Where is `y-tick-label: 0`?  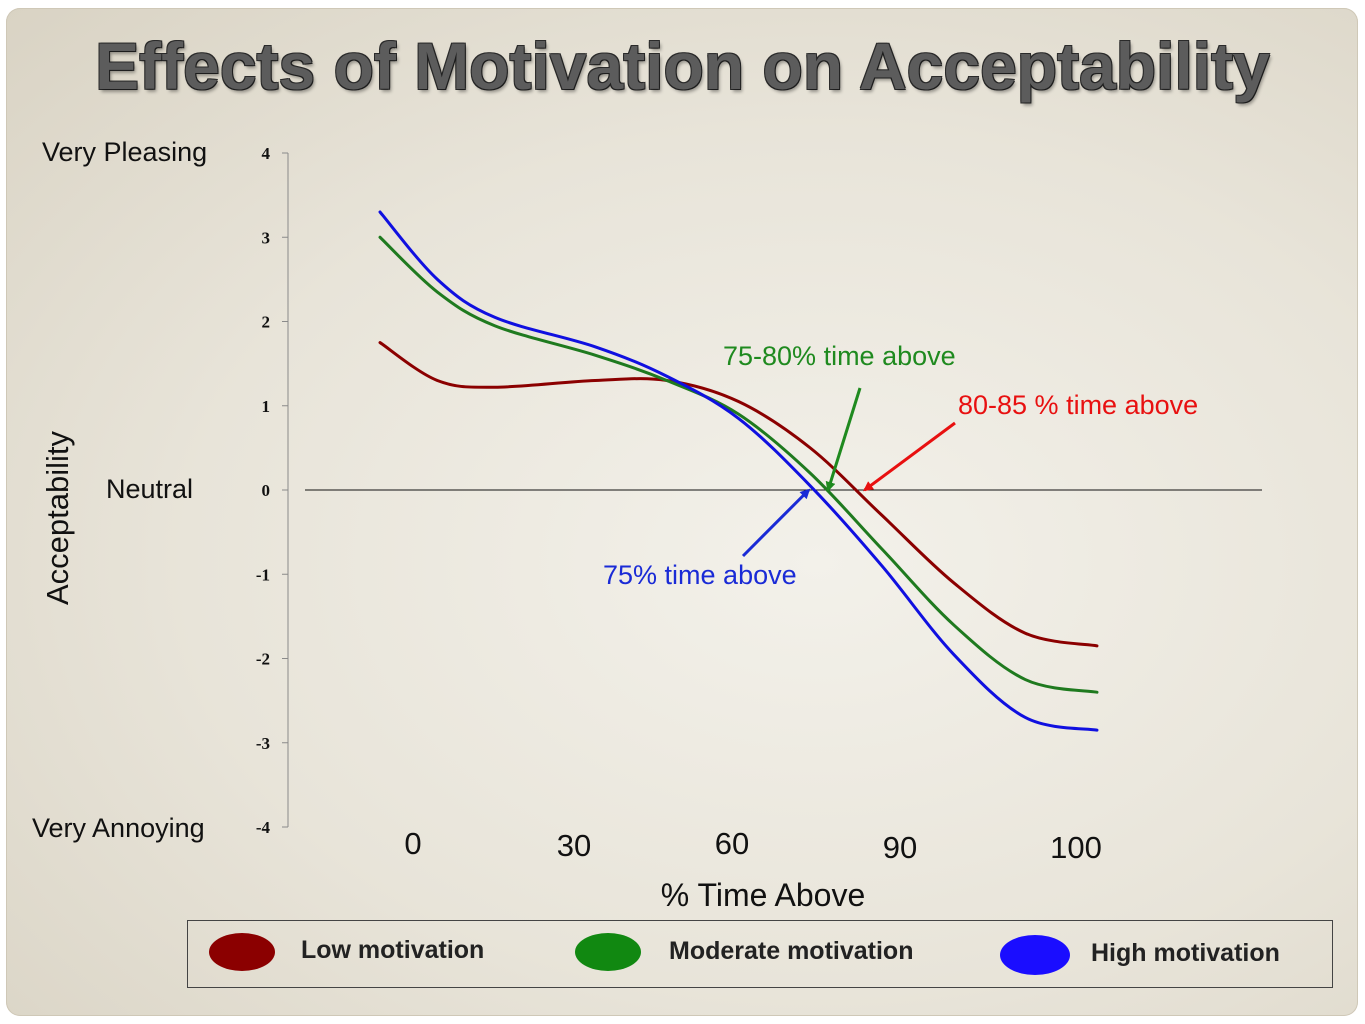
y-tick-label: 0 is located at coordinates (266, 490).